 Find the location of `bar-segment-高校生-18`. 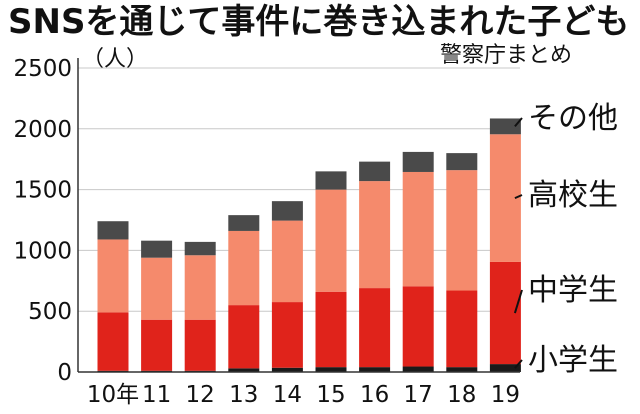

bar-segment-高校生-18 is located at coordinates (462, 230).